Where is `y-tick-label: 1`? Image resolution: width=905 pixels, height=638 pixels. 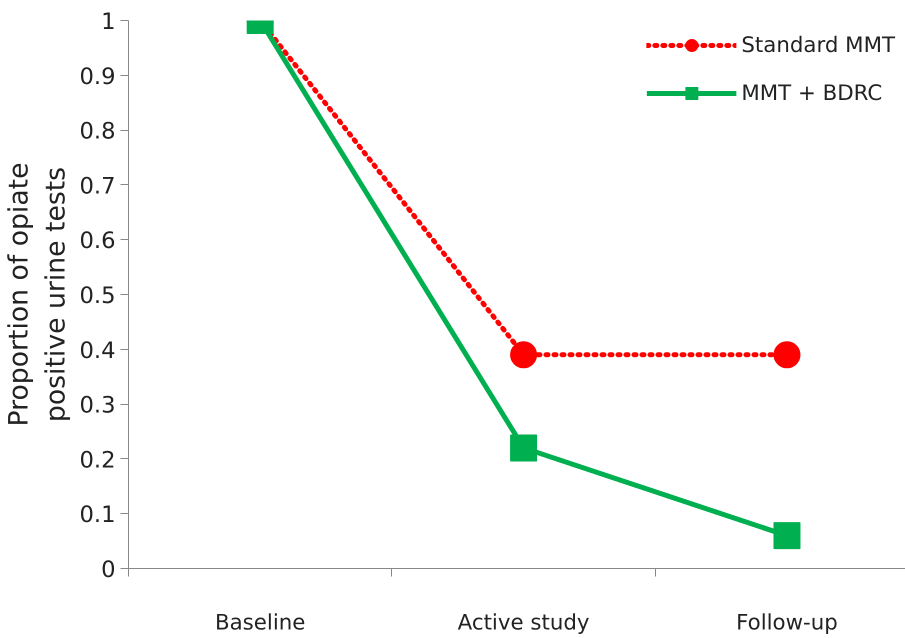 y-tick-label: 1 is located at coordinates (108, 22).